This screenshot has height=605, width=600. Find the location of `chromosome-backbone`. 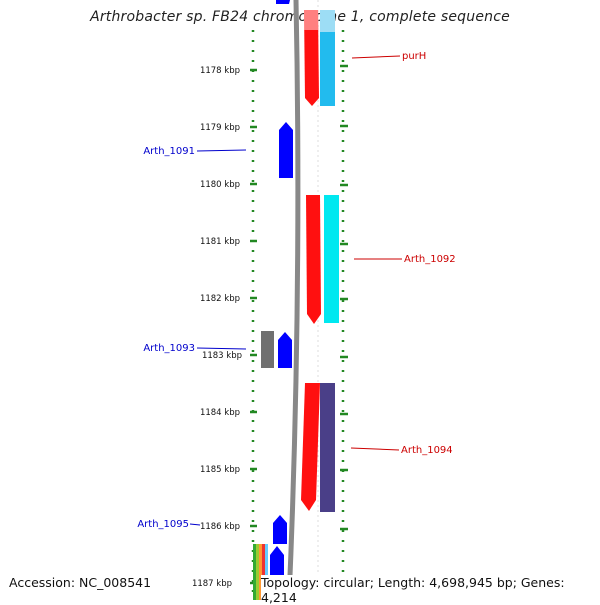

chromosome-backbone is located at coordinates (293, 300).